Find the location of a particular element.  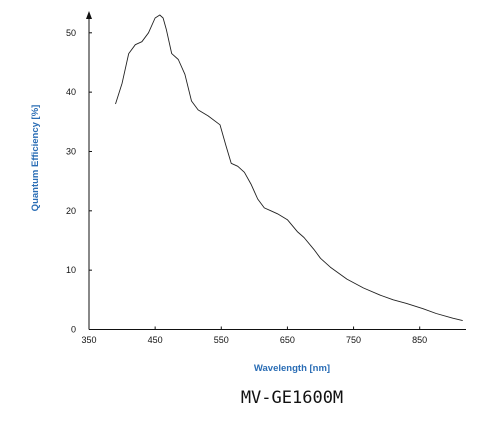

y-tick-label: 40 is located at coordinates (71, 92).